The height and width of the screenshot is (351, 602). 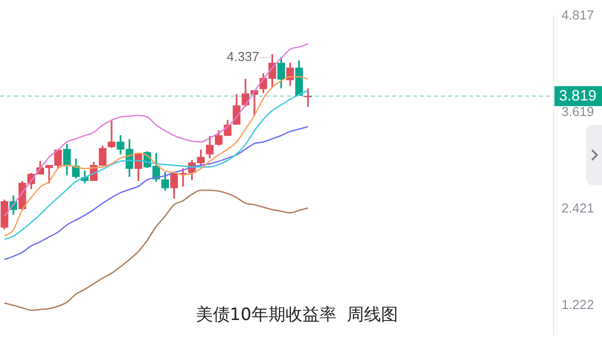 What do you see at coordinates (243, 56) in the screenshot?
I see `annotation: 4.337` at bounding box center [243, 56].